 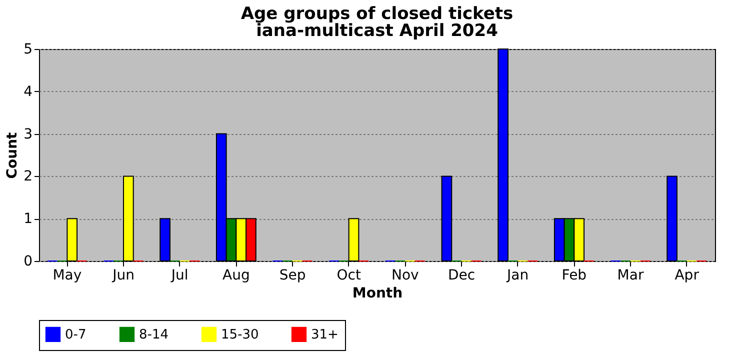 What do you see at coordinates (154, 334) in the screenshot?
I see `legend-label: 8-14` at bounding box center [154, 334].